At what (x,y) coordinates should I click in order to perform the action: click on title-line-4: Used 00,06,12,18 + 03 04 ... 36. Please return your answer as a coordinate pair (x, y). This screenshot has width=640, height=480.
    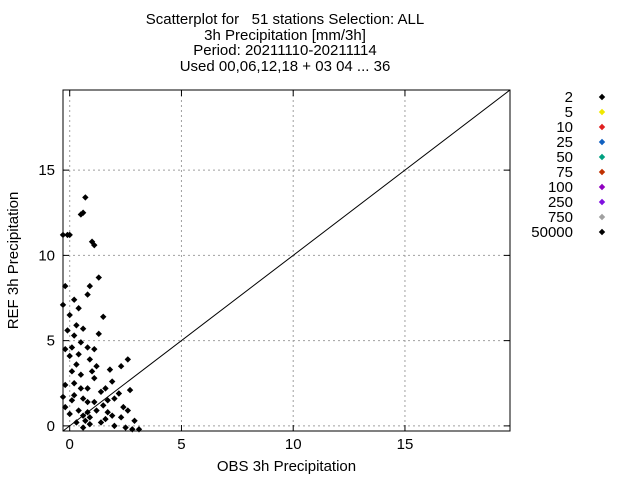
    Looking at the image, I should click on (285, 66).